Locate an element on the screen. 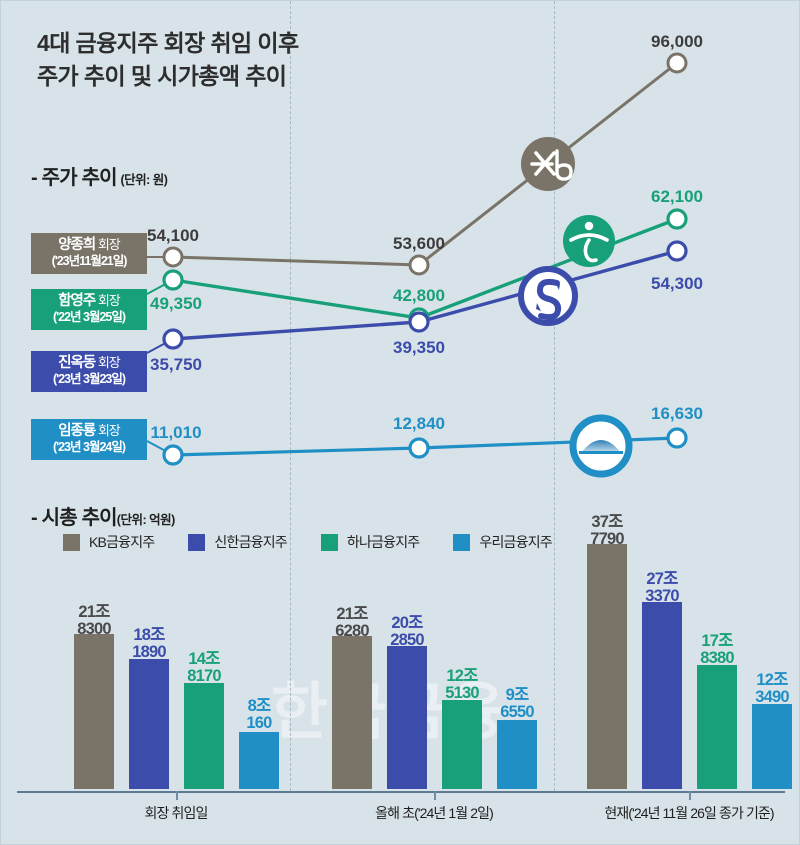  woori-logo-icon is located at coordinates (601, 446).